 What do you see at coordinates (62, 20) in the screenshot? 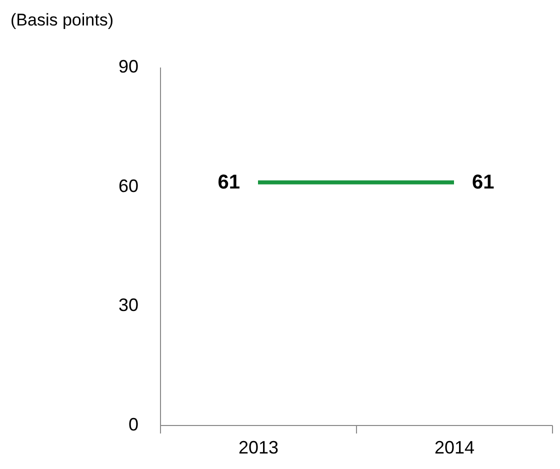
I see `y-axis-title: (Basis points)` at bounding box center [62, 20].